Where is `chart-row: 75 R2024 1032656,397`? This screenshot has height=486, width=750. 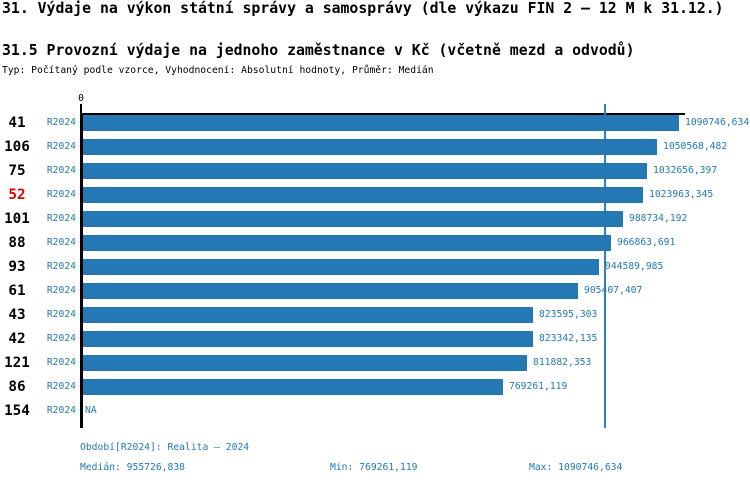
chart-row: 75 R2024 1032656,397 is located at coordinates (375, 171).